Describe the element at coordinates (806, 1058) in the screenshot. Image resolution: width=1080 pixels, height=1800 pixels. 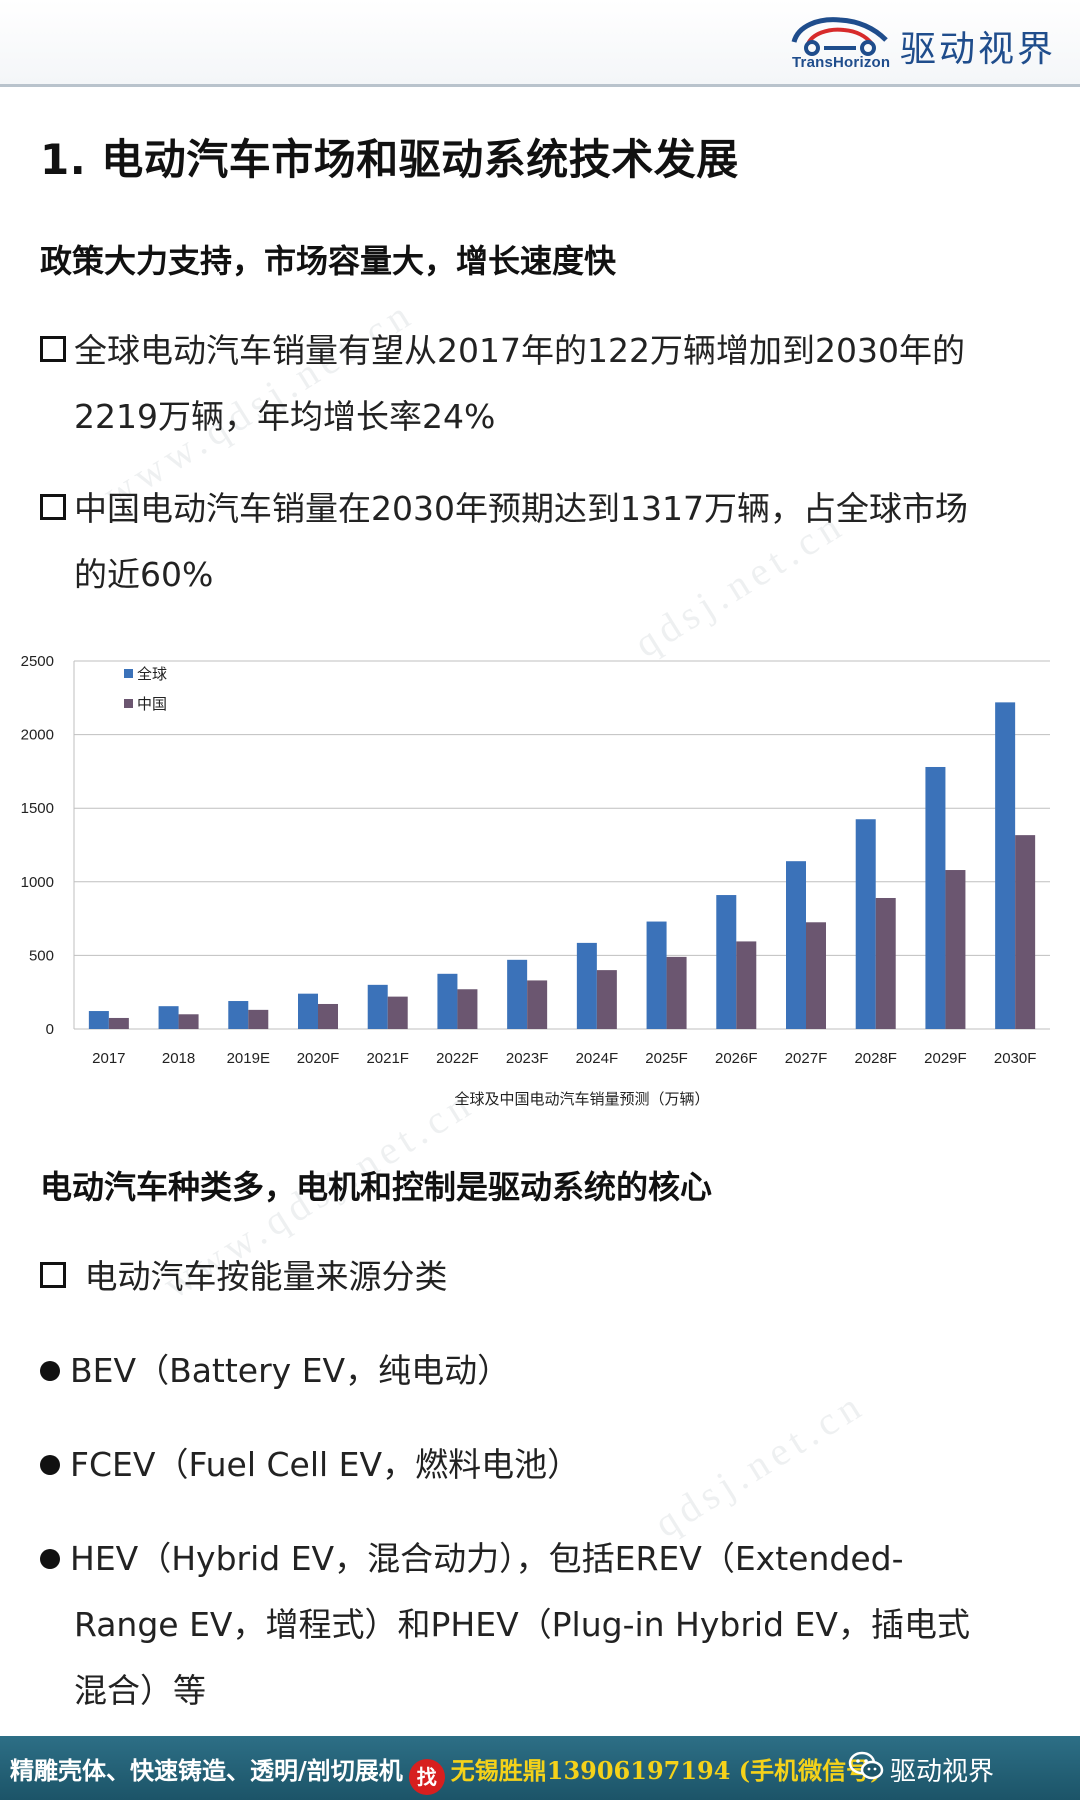
I see `x-tick-label: 2027F` at that location.